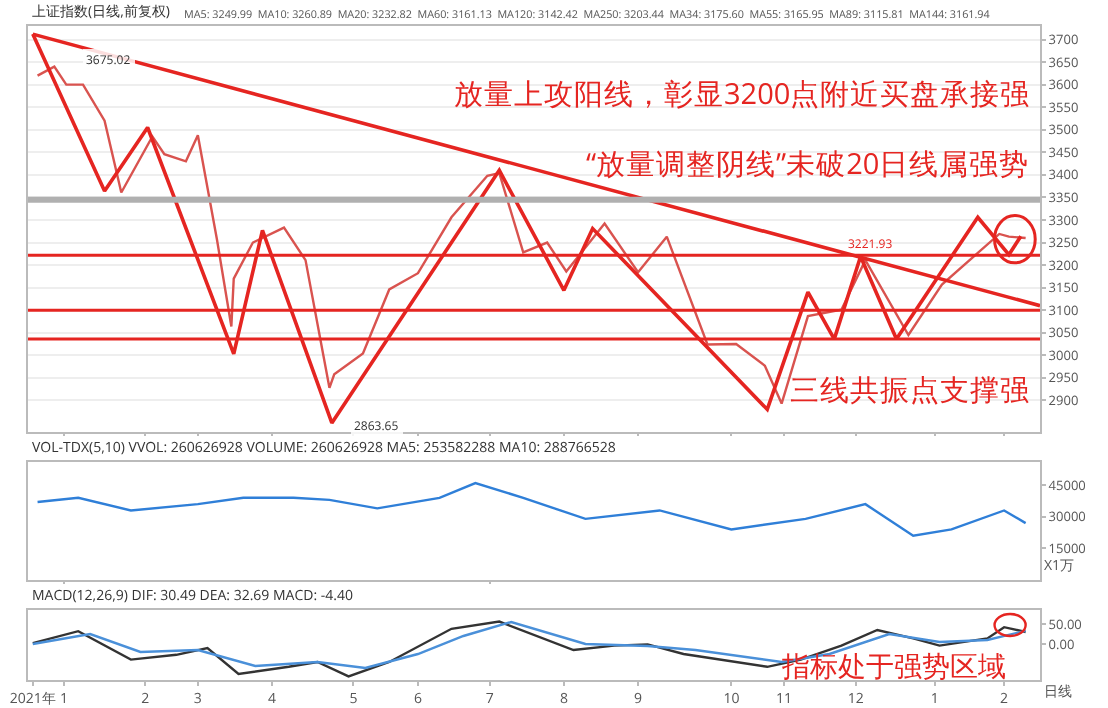 This screenshot has width=1108, height=708. I want to click on annotation: 指标处于强势区域, so click(893, 667).